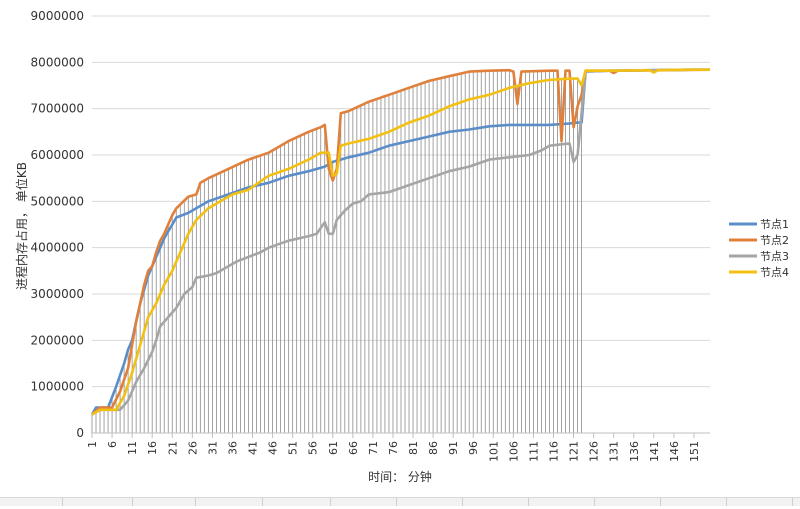  I want to click on sheet-footer-strip, so click(400, 501).